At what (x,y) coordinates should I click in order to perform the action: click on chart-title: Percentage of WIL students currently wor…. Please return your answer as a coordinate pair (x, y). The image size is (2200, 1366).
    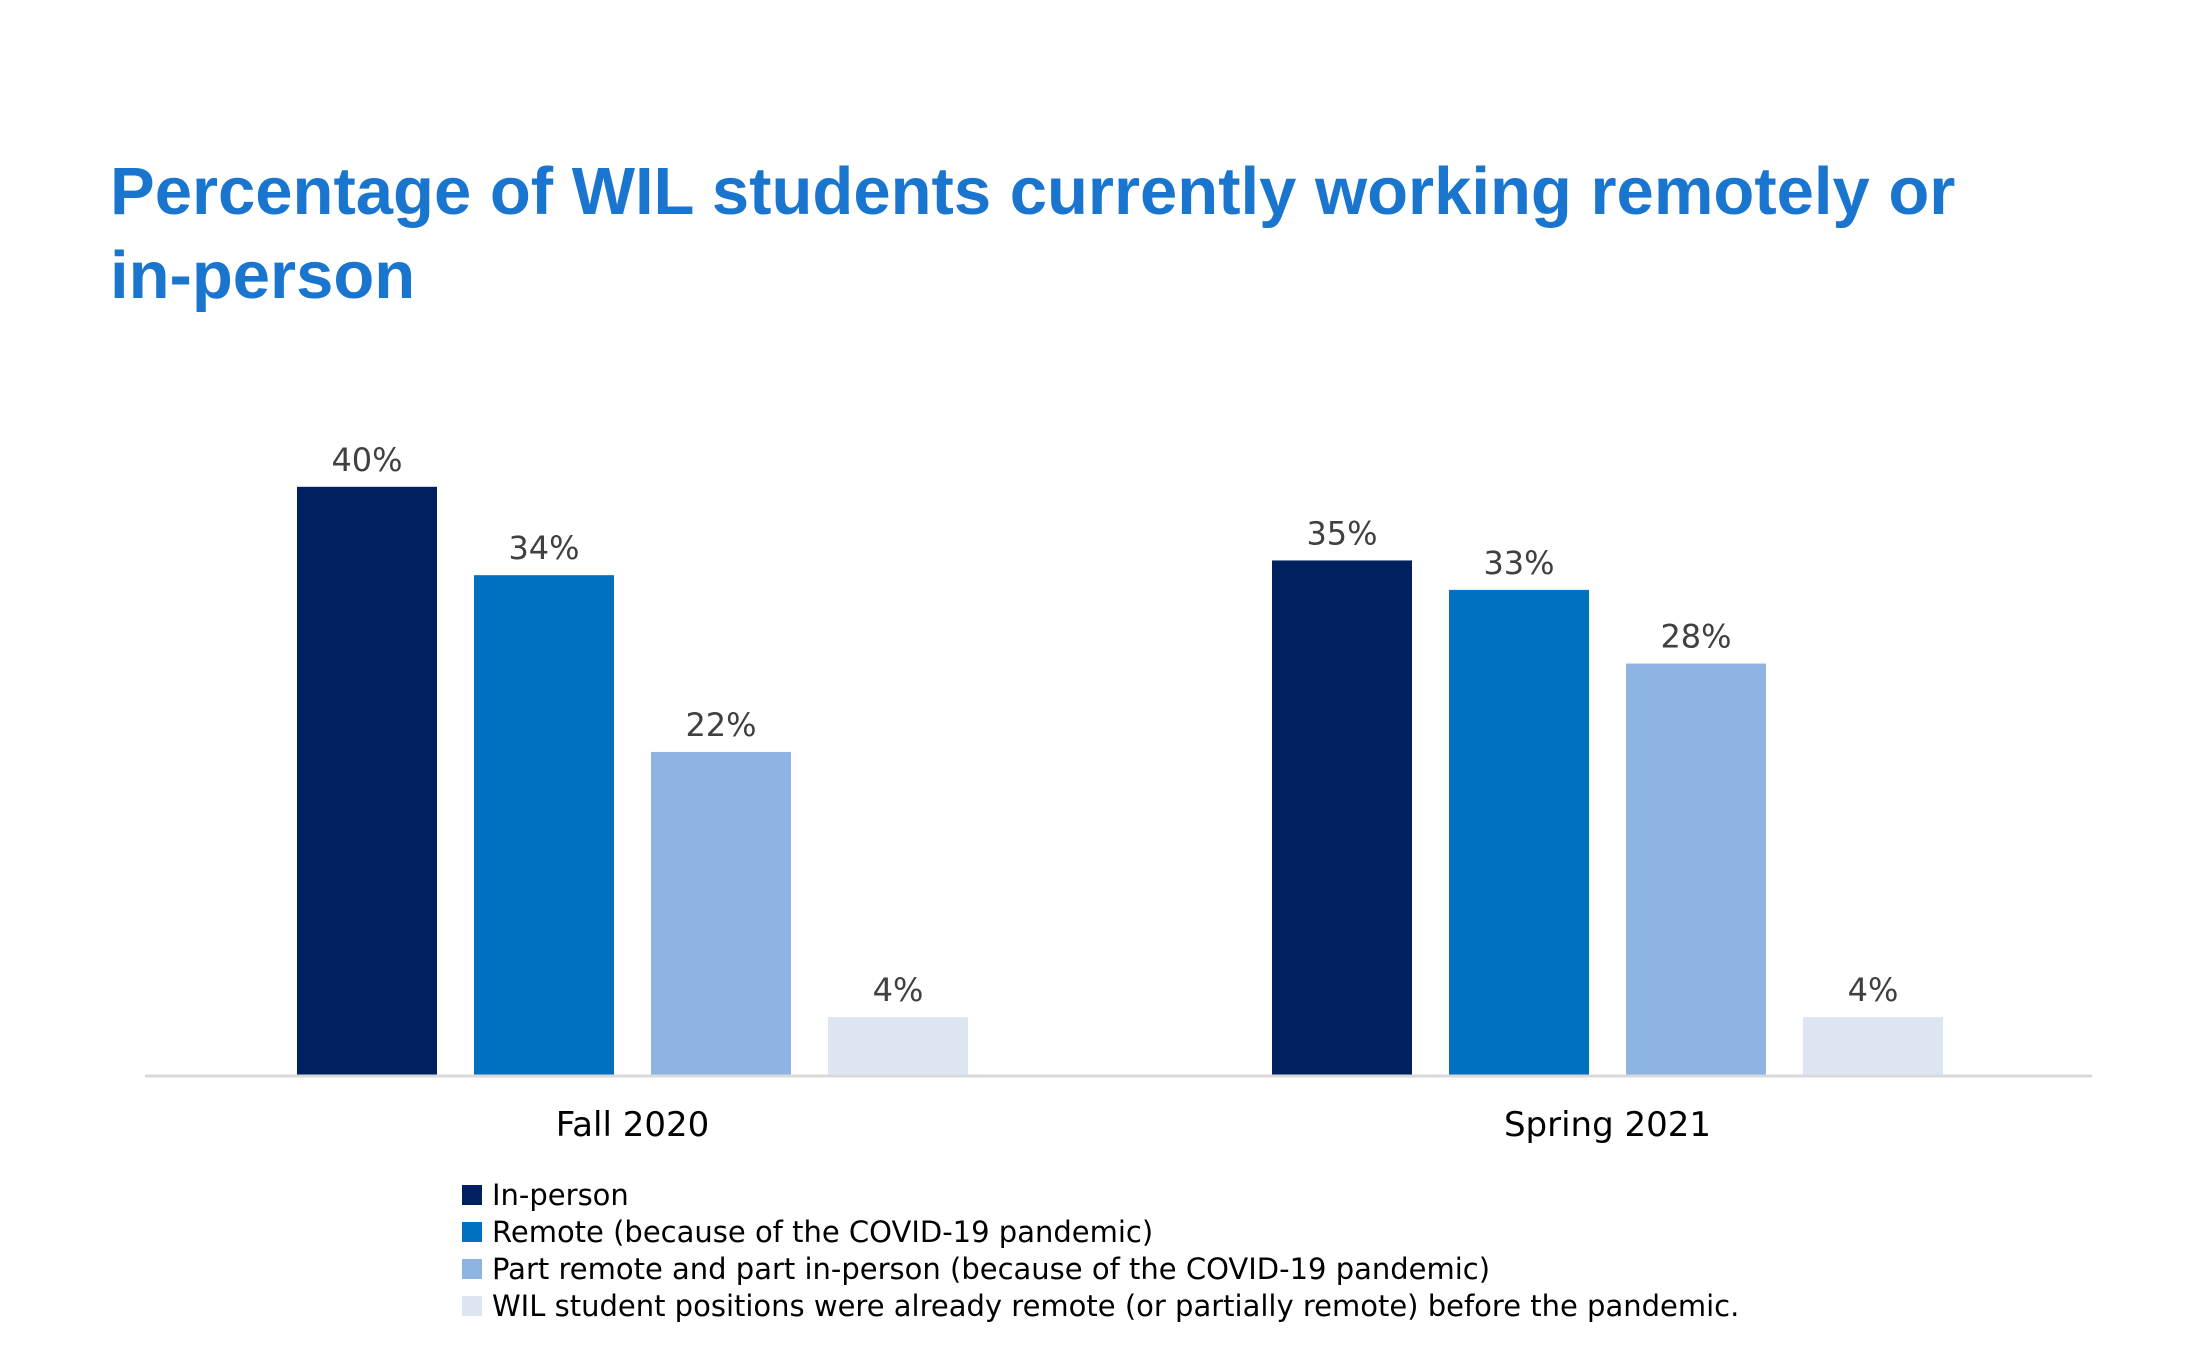
    Looking at the image, I should click on (1033, 233).